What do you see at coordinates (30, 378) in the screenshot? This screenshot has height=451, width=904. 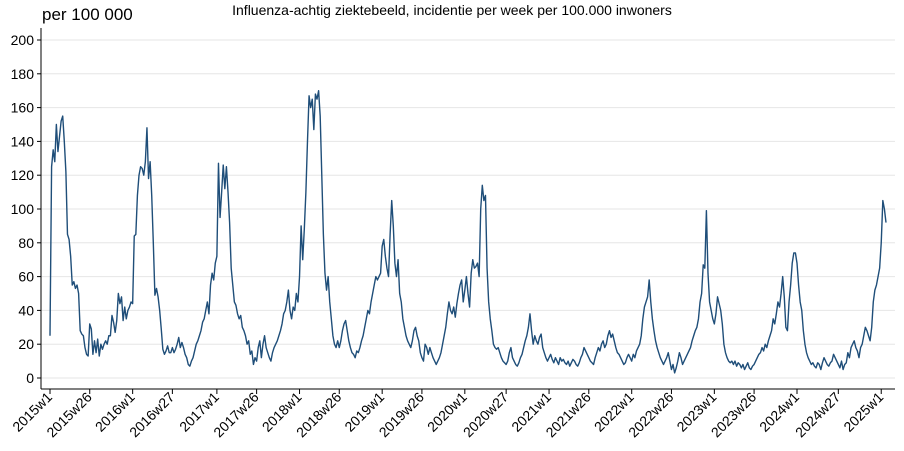 I see `y-tick-label: 0` at bounding box center [30, 378].